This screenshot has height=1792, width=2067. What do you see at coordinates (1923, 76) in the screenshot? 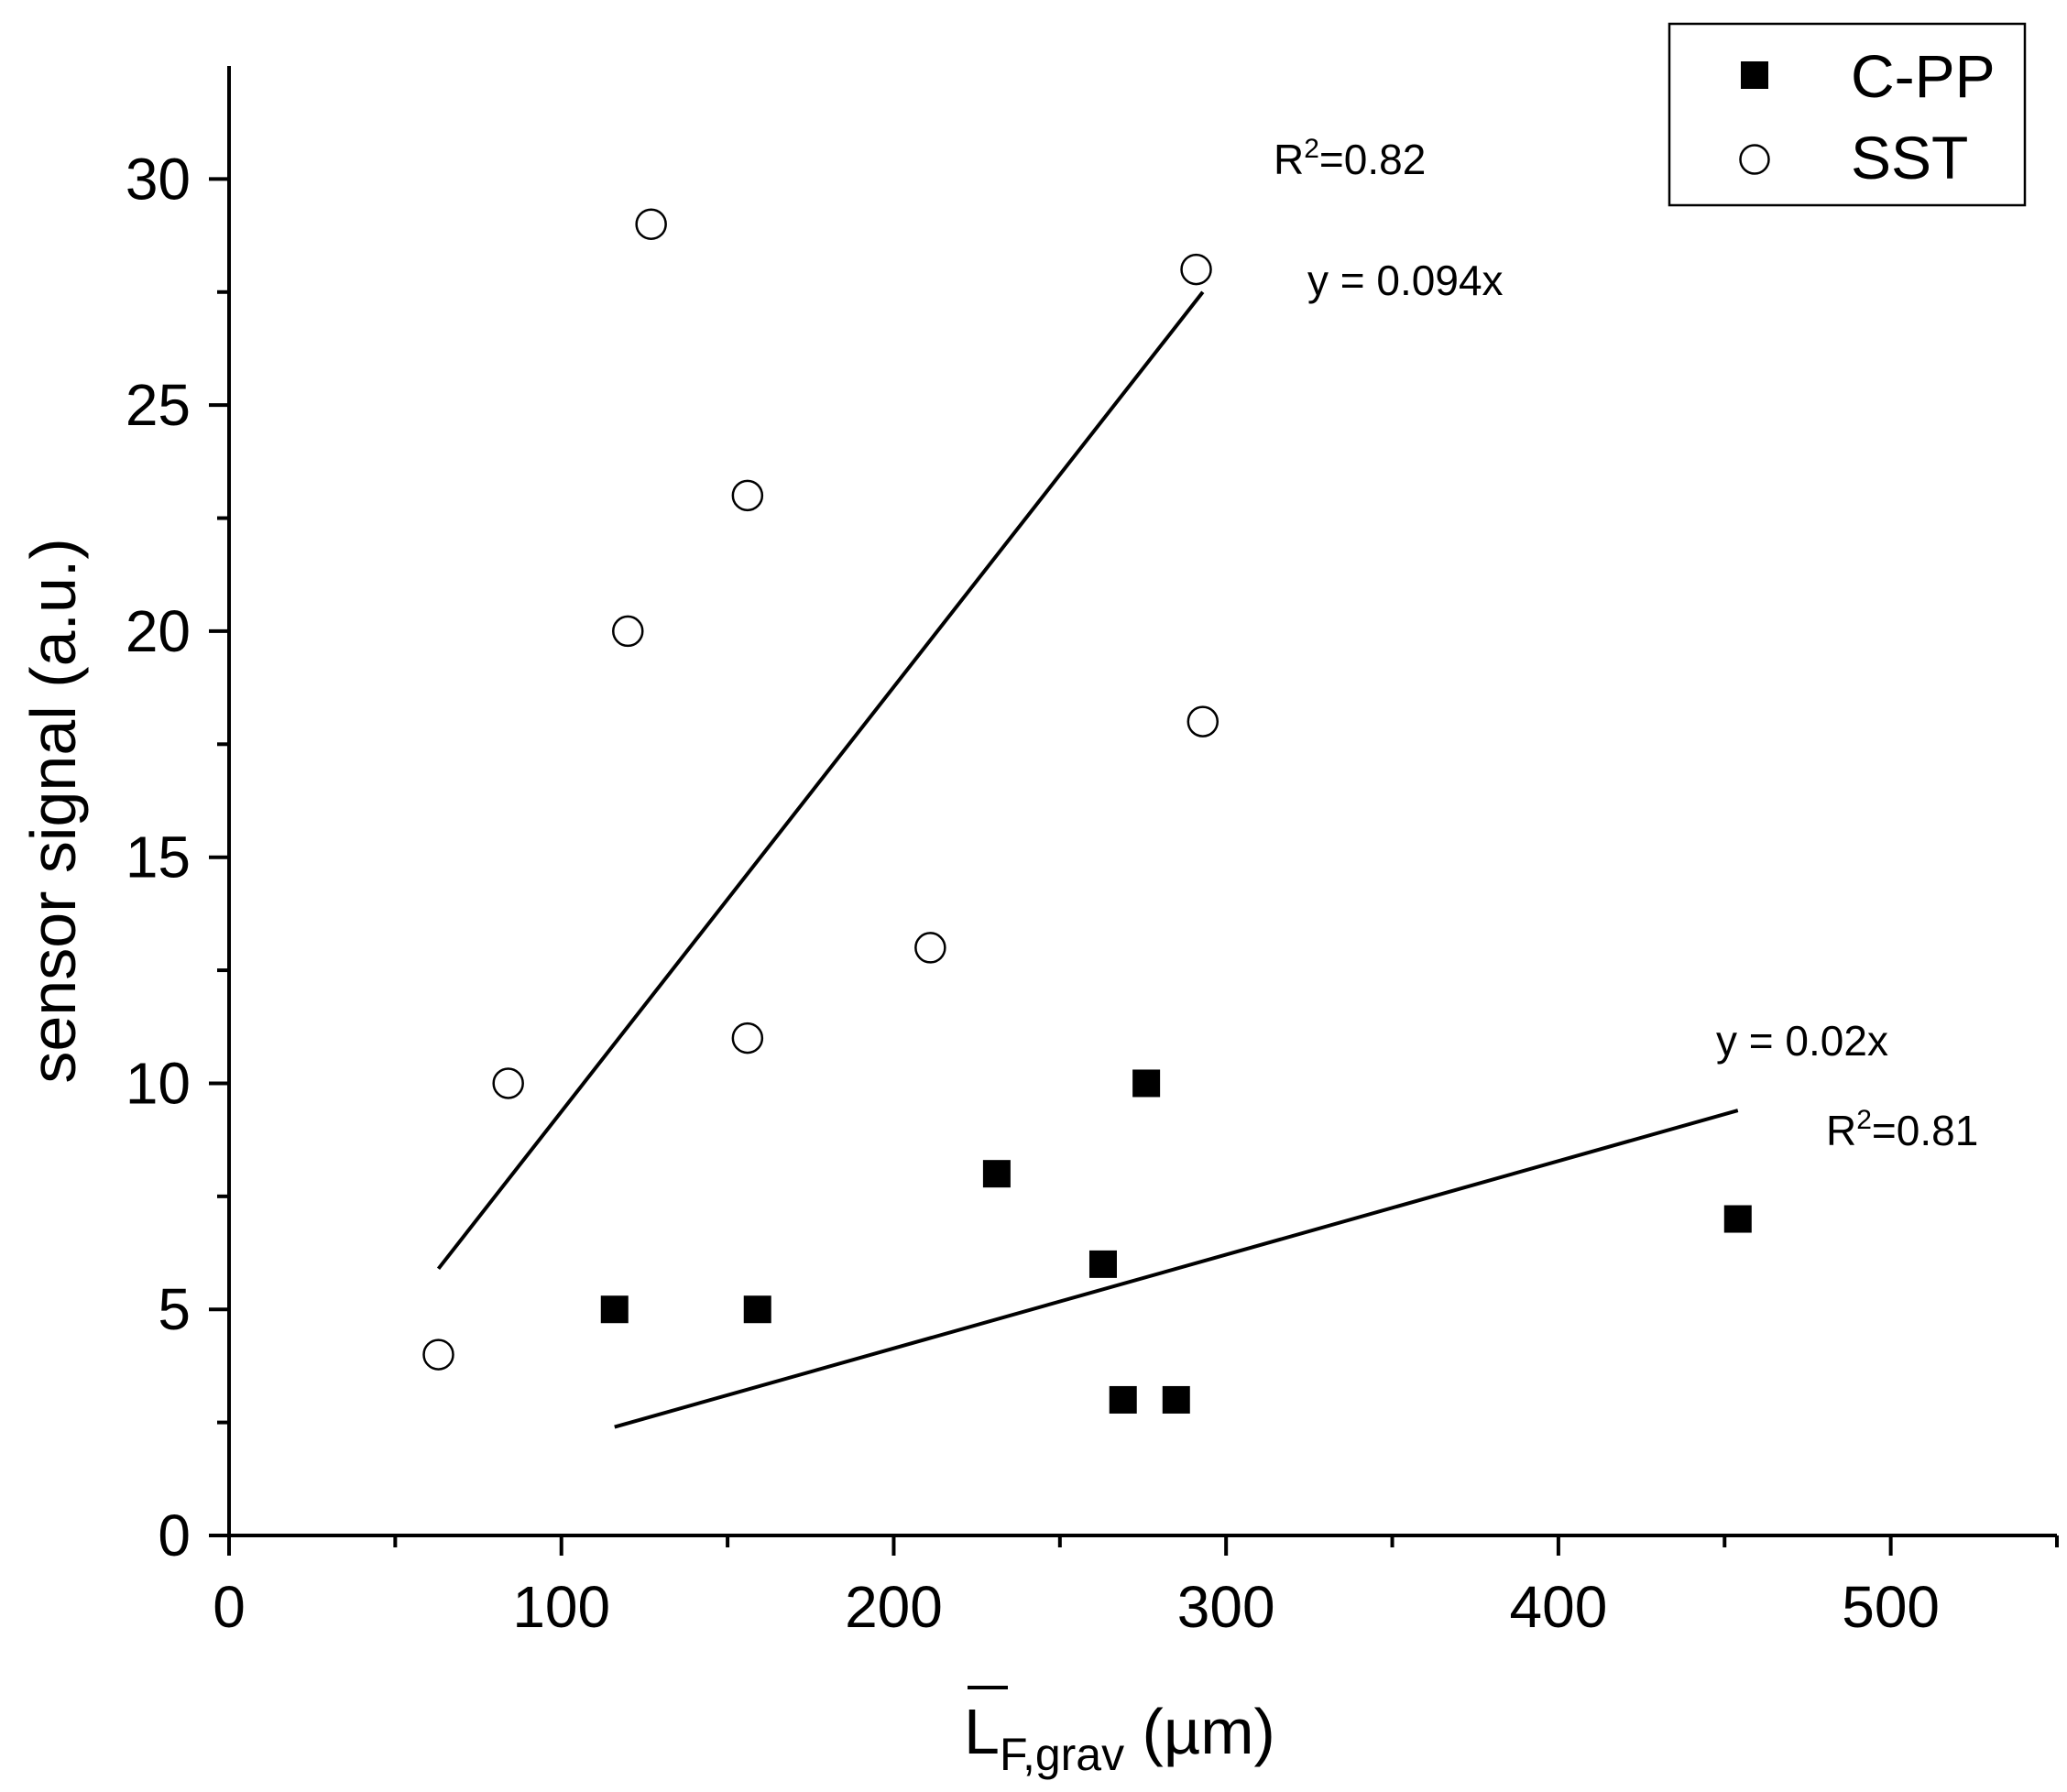
I see `legend-label-cpp: C-PP` at bounding box center [1923, 76].